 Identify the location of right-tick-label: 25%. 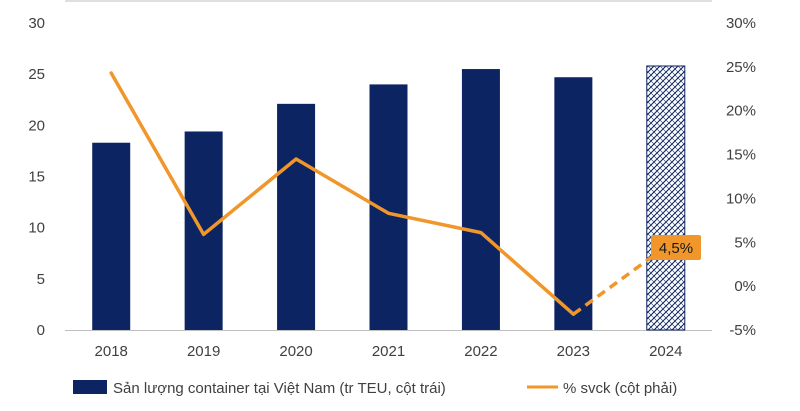
(741, 67).